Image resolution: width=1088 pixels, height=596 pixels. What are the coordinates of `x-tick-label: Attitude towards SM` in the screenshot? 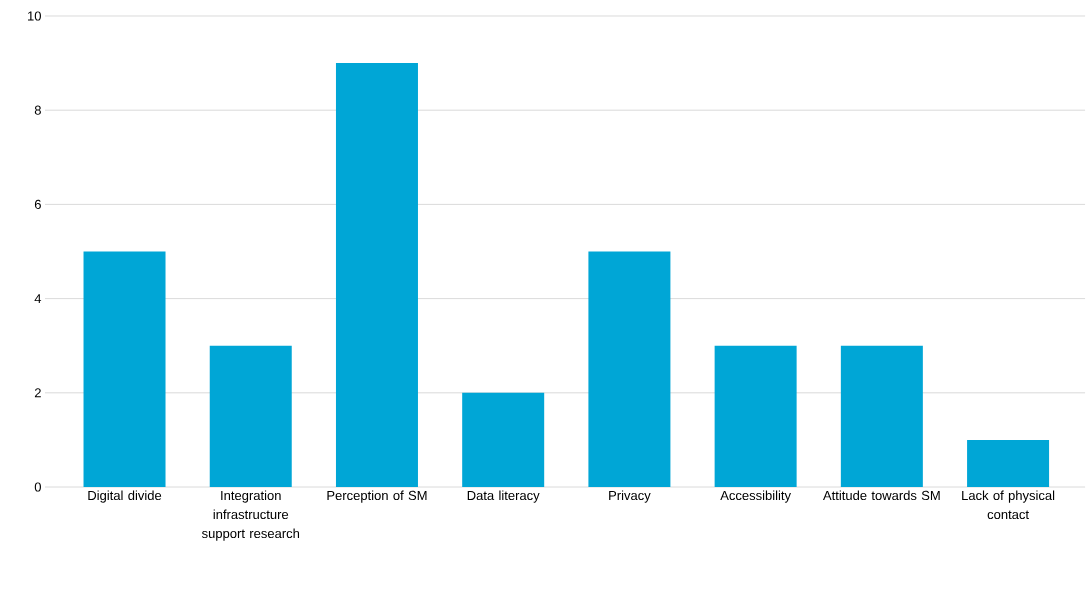 It's located at (881, 495).